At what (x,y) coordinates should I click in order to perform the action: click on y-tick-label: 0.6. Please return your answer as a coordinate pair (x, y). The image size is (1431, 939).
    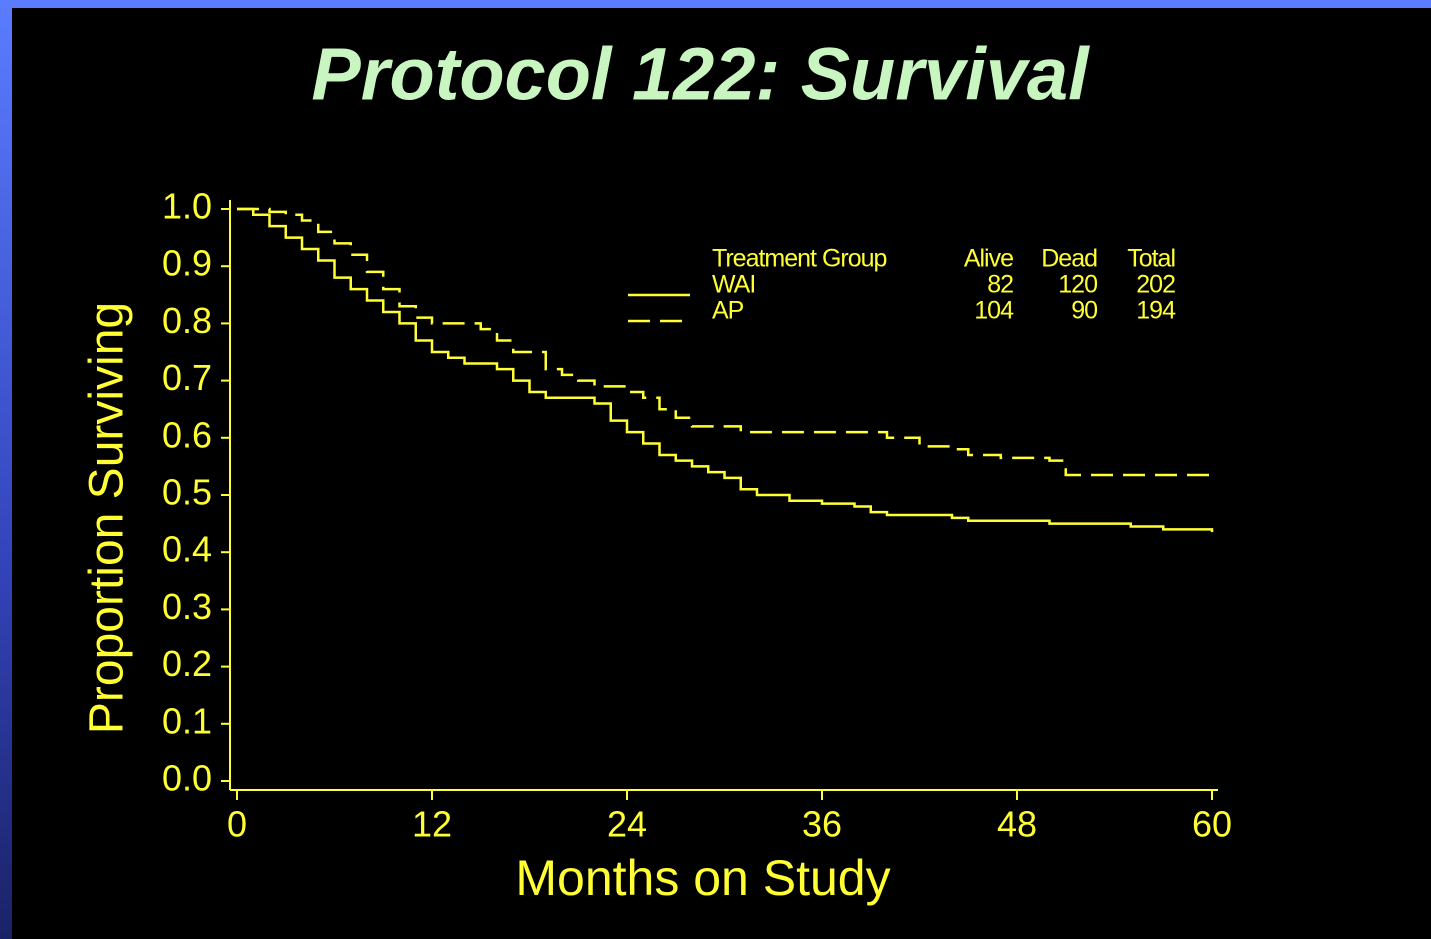
    Looking at the image, I should click on (187, 434).